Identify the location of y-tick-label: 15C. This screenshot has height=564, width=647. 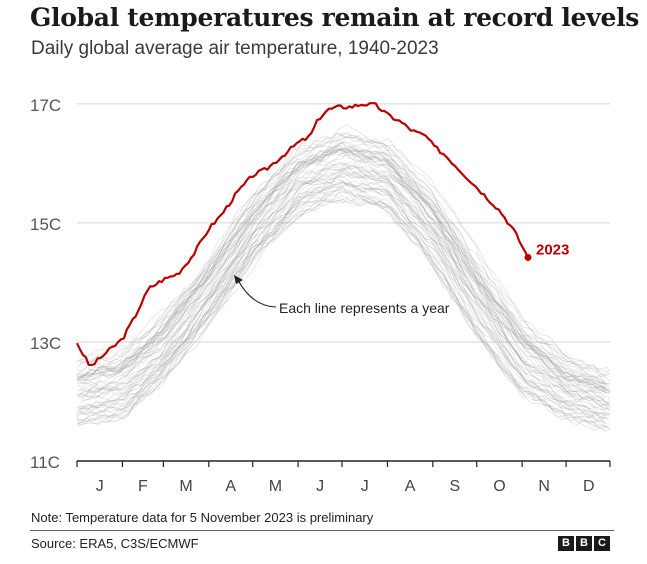
(45, 224).